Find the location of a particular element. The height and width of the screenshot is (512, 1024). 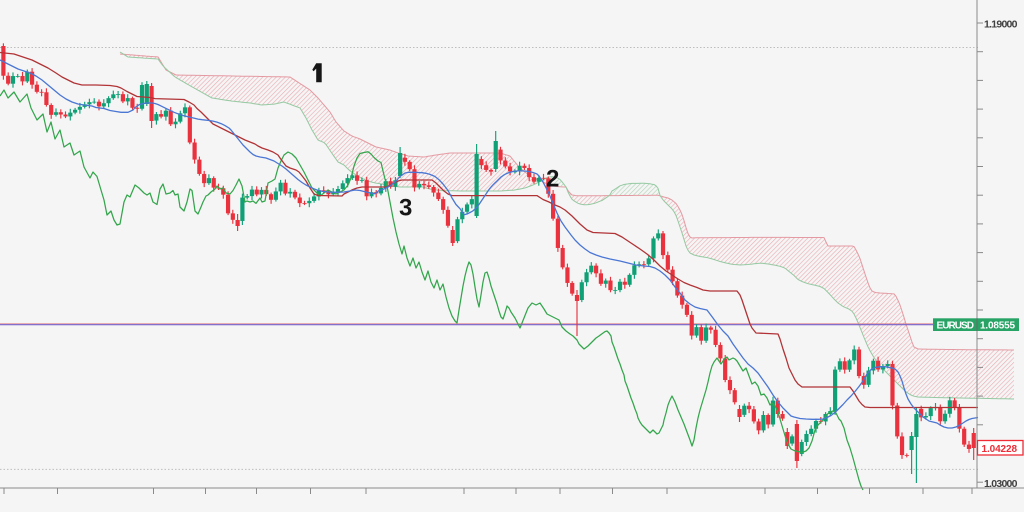

svg-text: 1.04228 is located at coordinates (1000, 449).